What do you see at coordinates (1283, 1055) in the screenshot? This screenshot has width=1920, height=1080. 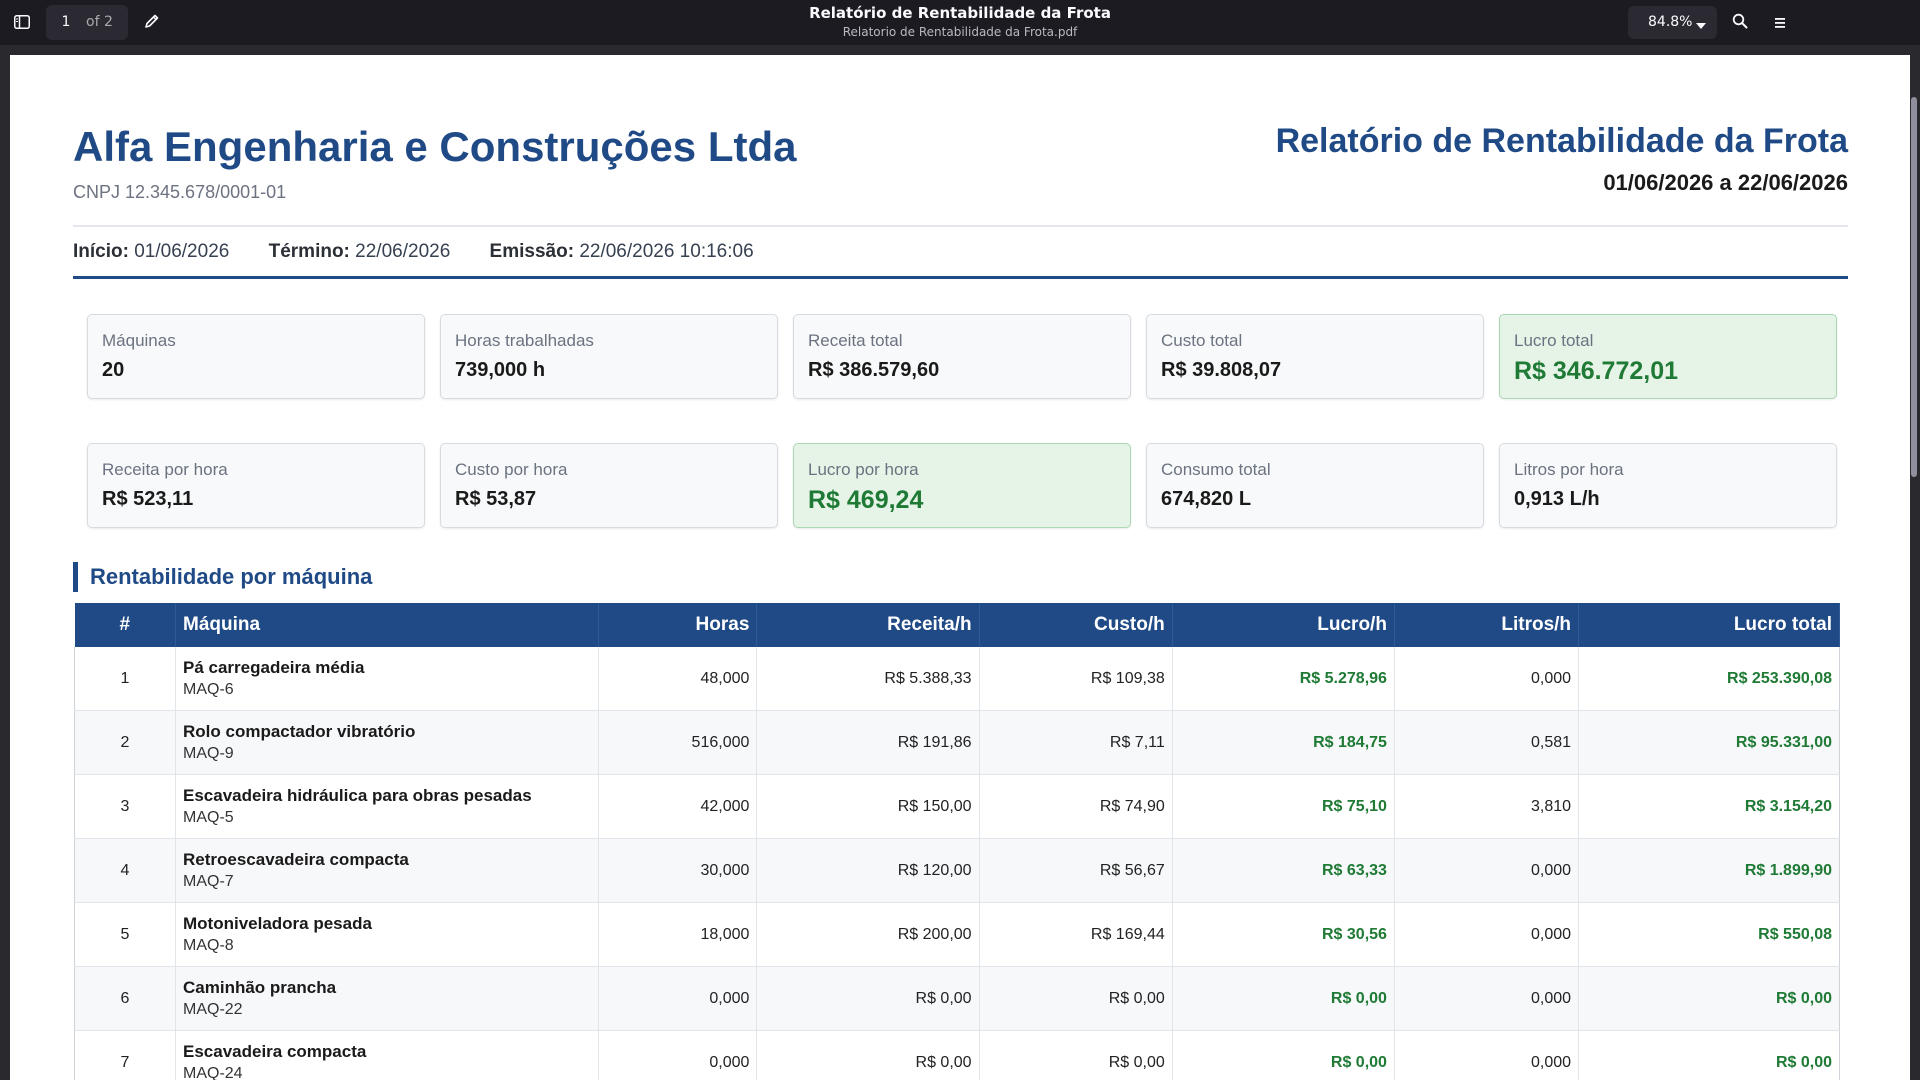 I see `cell-profit-per-hour: R$ 0,00` at bounding box center [1283, 1055].